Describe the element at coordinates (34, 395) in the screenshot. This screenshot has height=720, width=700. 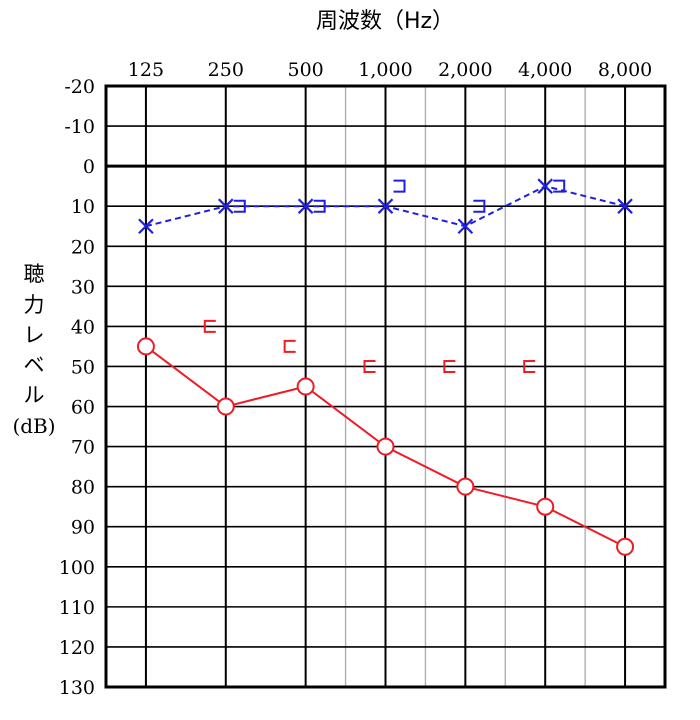
I see `y-axis-label-char: ル` at that location.